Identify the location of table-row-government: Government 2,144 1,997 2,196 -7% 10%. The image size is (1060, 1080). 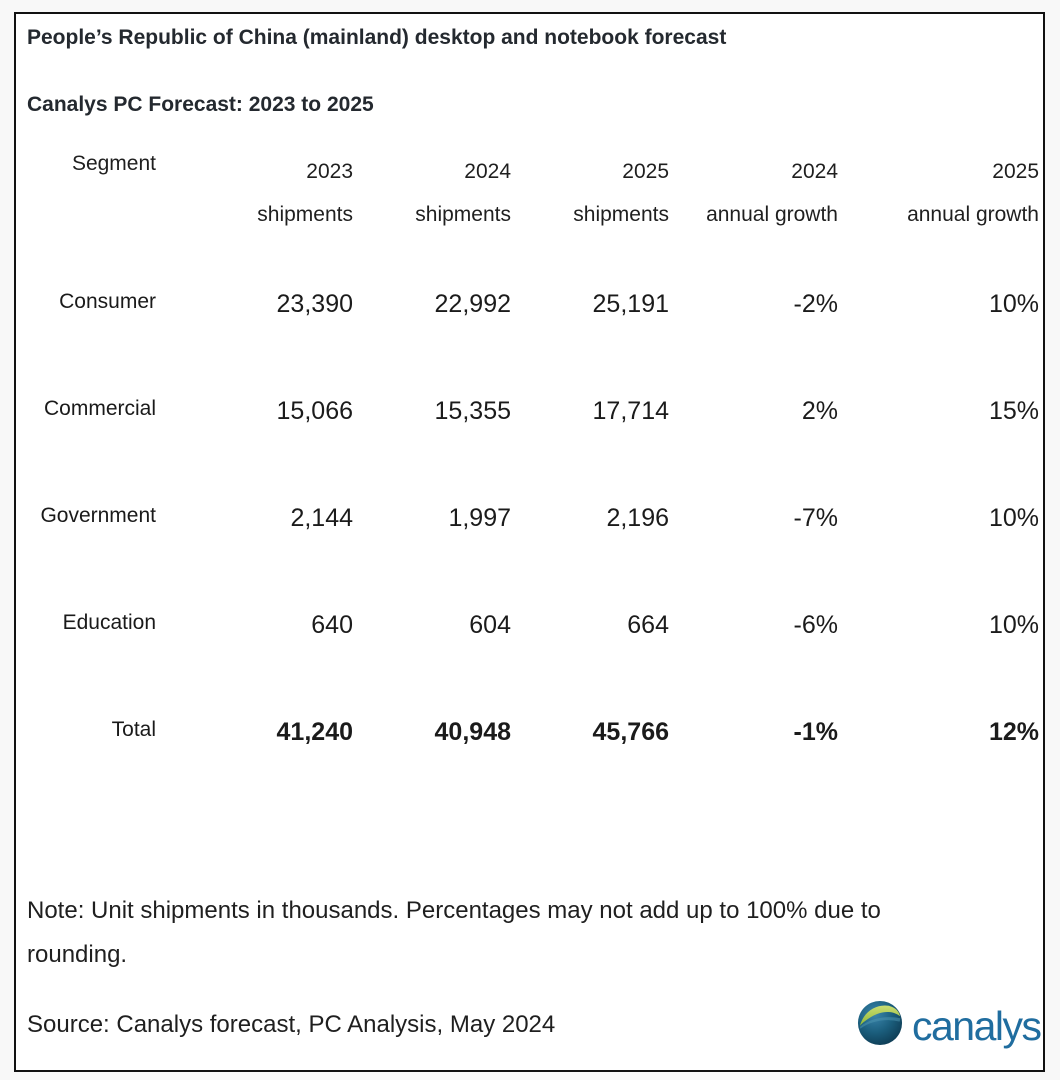
(533, 557).